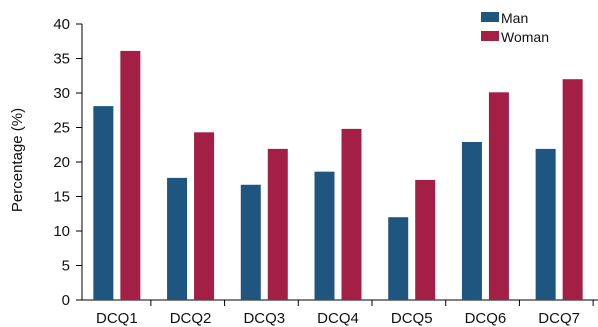  Describe the element at coordinates (61, 128) in the screenshot. I see `y-tick-label: 25` at that location.